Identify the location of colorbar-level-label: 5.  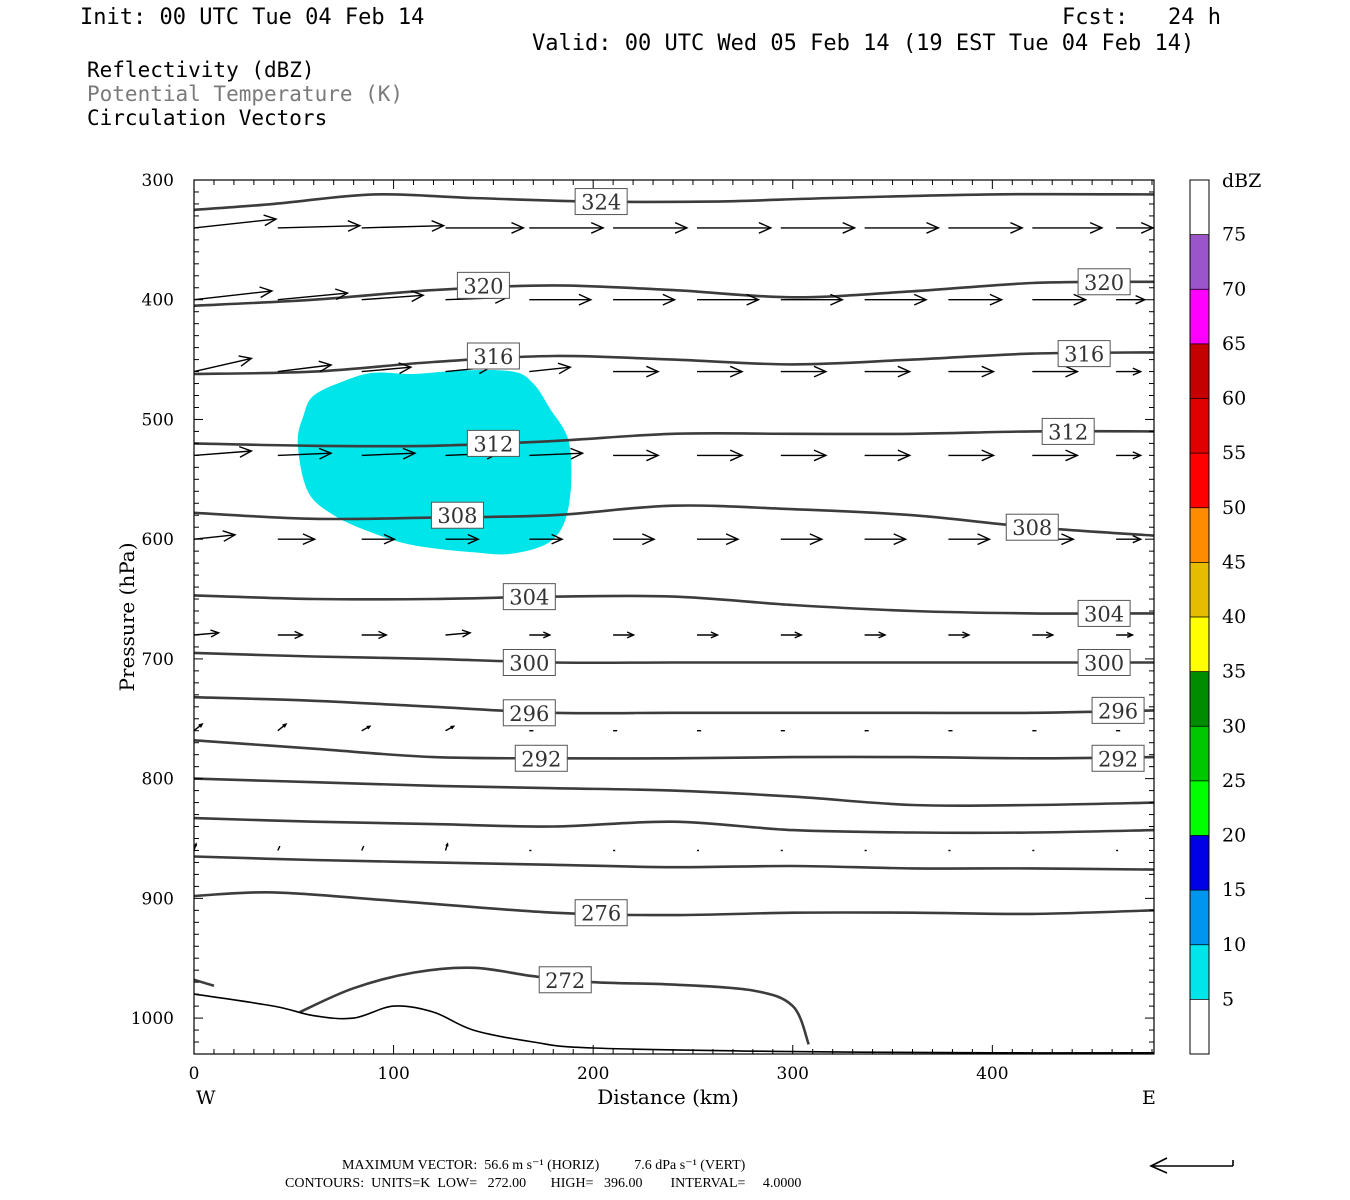
(1228, 999).